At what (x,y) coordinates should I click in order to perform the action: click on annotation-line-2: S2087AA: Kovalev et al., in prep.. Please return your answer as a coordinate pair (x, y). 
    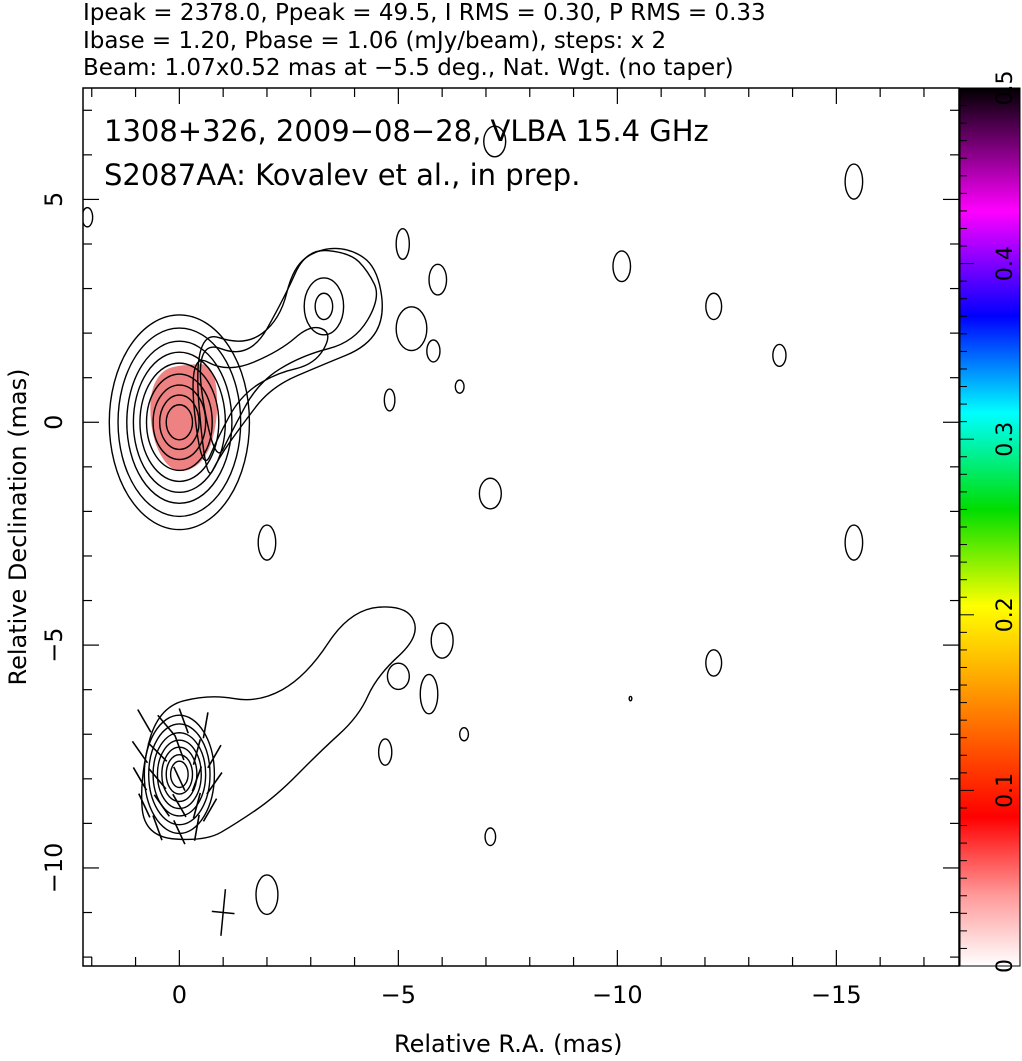
    Looking at the image, I should click on (342, 175).